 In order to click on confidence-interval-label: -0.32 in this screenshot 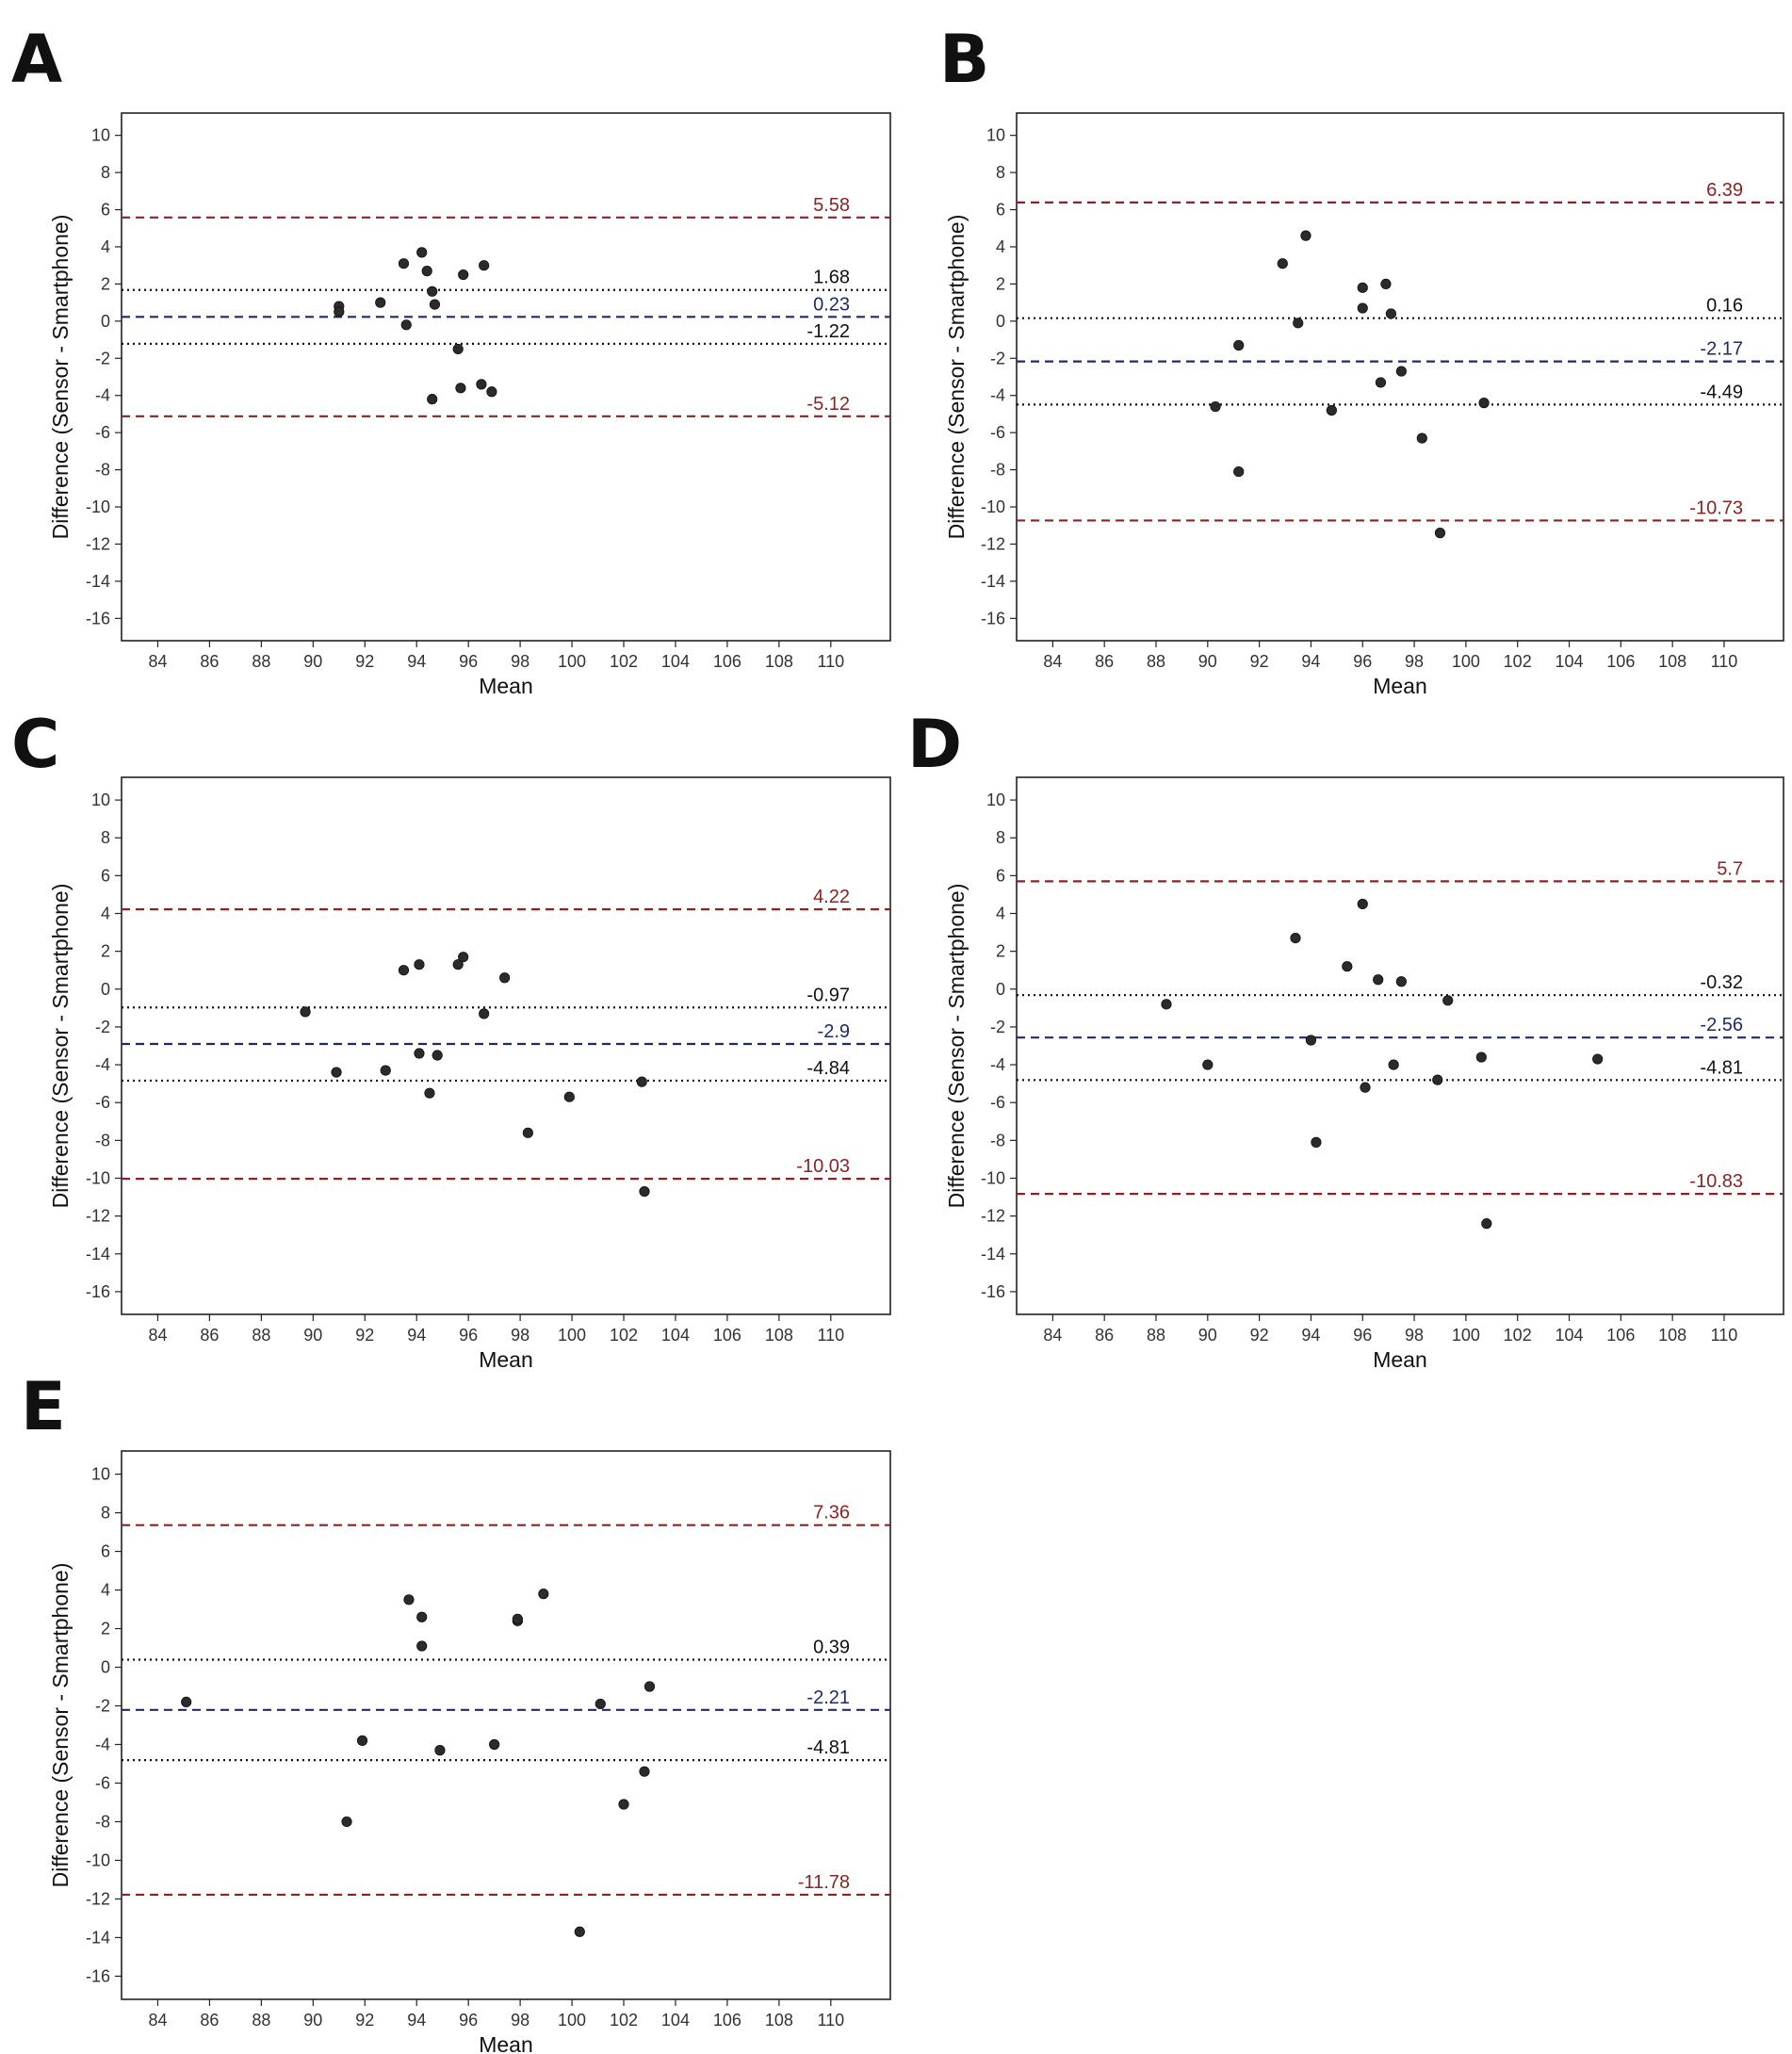, I will do `click(1722, 982)`.